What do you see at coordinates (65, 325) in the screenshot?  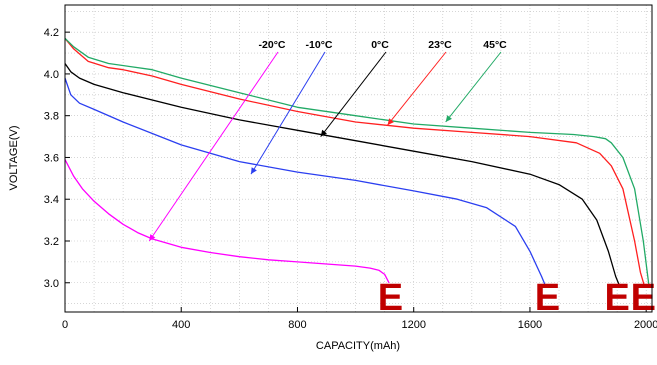 I see `x-tick-label: 0` at bounding box center [65, 325].